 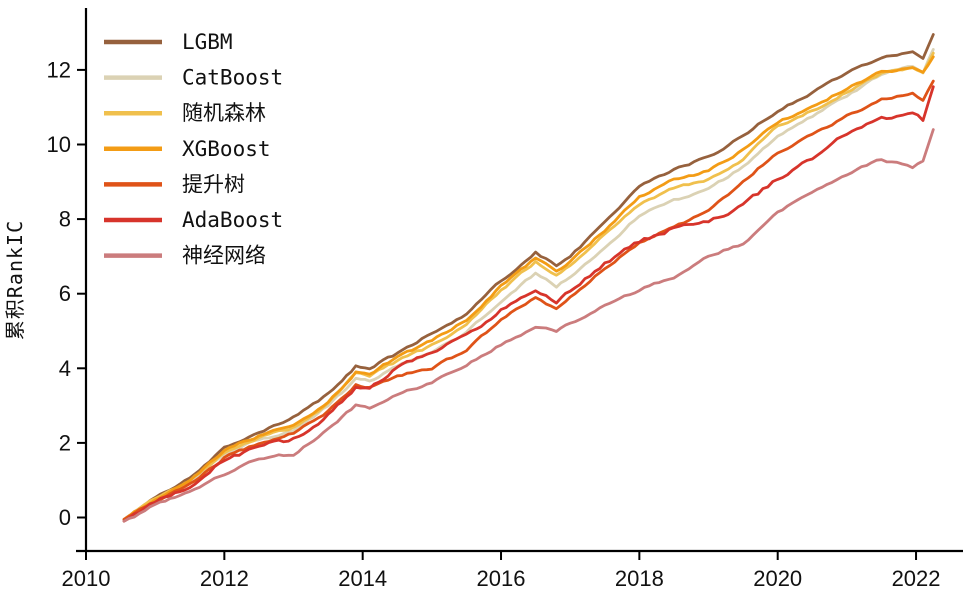 What do you see at coordinates (916, 578) in the screenshot?
I see `x-tick-label: 2022` at bounding box center [916, 578].